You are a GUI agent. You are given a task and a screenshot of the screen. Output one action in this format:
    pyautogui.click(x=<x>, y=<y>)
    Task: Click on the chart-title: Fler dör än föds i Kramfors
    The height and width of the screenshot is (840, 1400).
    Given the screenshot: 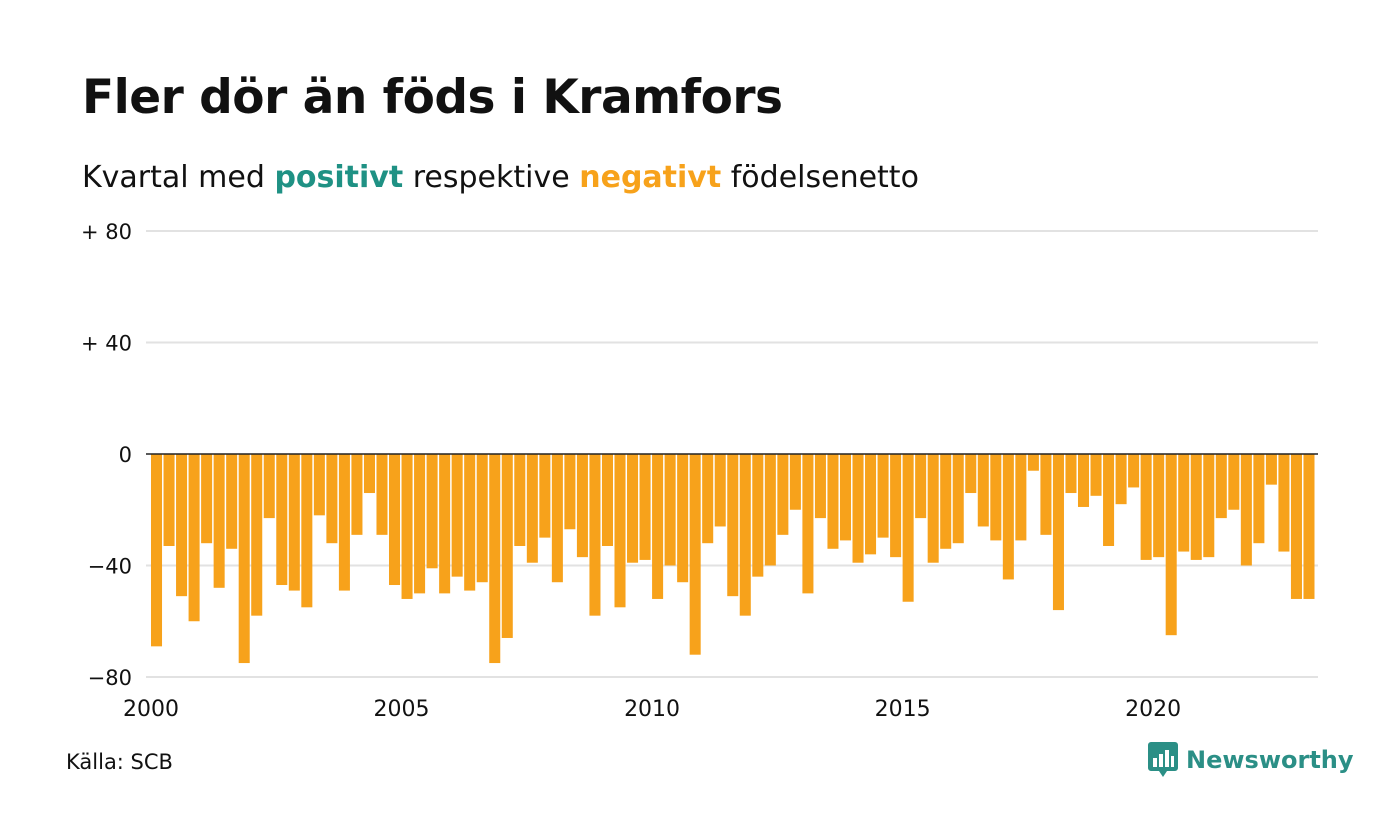 What is the action you would take?
    pyautogui.click(x=432, y=97)
    